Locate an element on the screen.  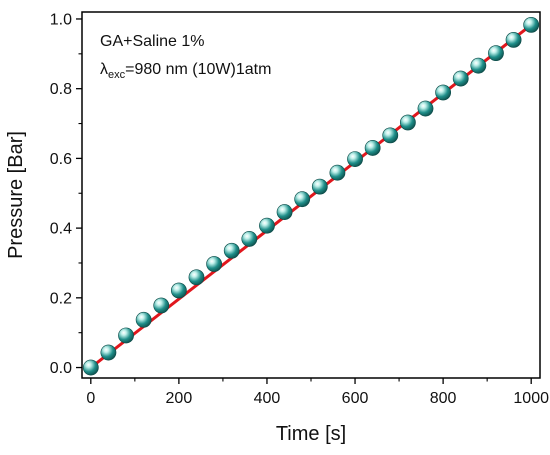
y-axis-title: Pressure [Bar] is located at coordinates (16, 195).